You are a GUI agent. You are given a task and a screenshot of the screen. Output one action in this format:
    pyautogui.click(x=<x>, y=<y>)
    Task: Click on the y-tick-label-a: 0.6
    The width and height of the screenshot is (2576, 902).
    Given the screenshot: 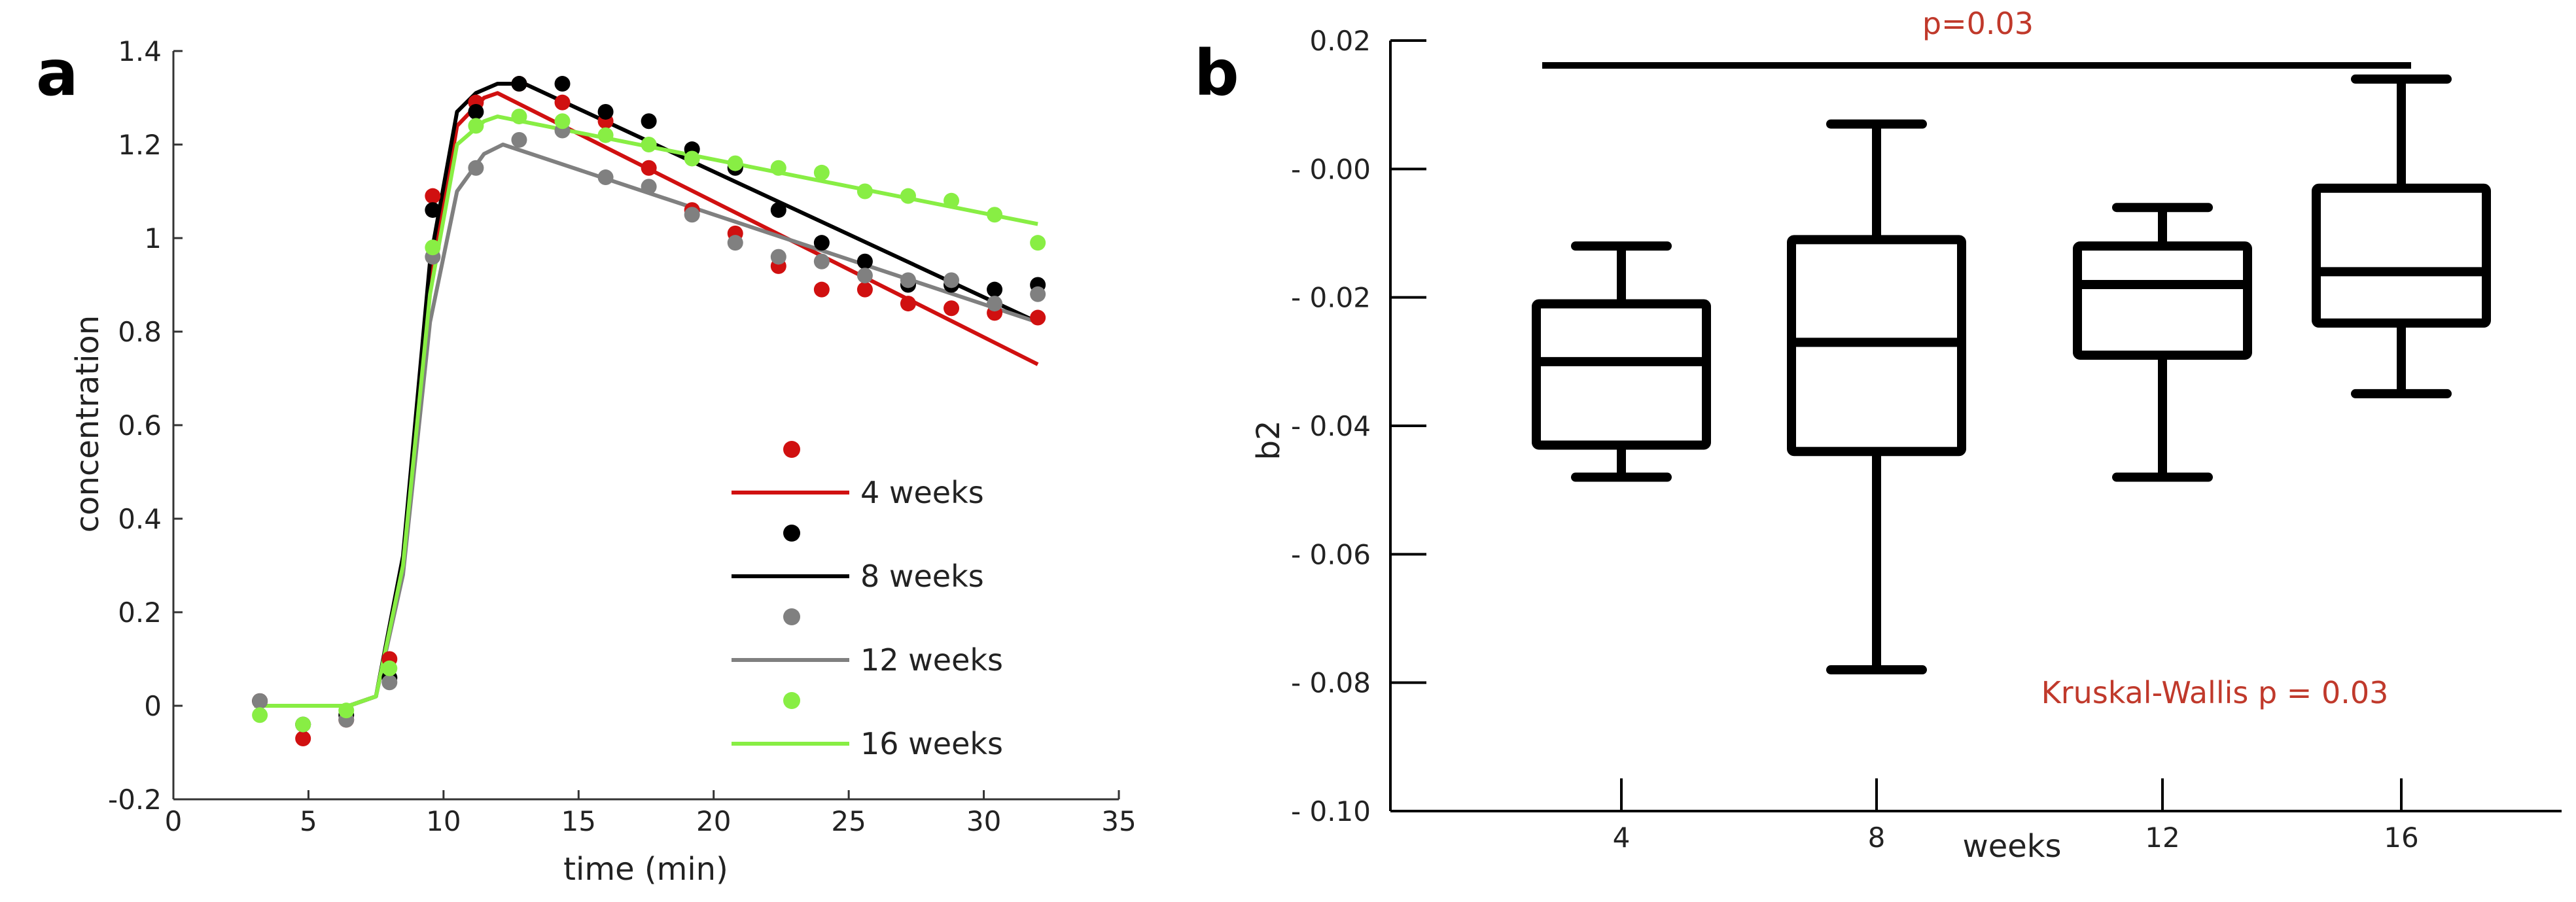 What is the action you would take?
    pyautogui.click(x=140, y=425)
    